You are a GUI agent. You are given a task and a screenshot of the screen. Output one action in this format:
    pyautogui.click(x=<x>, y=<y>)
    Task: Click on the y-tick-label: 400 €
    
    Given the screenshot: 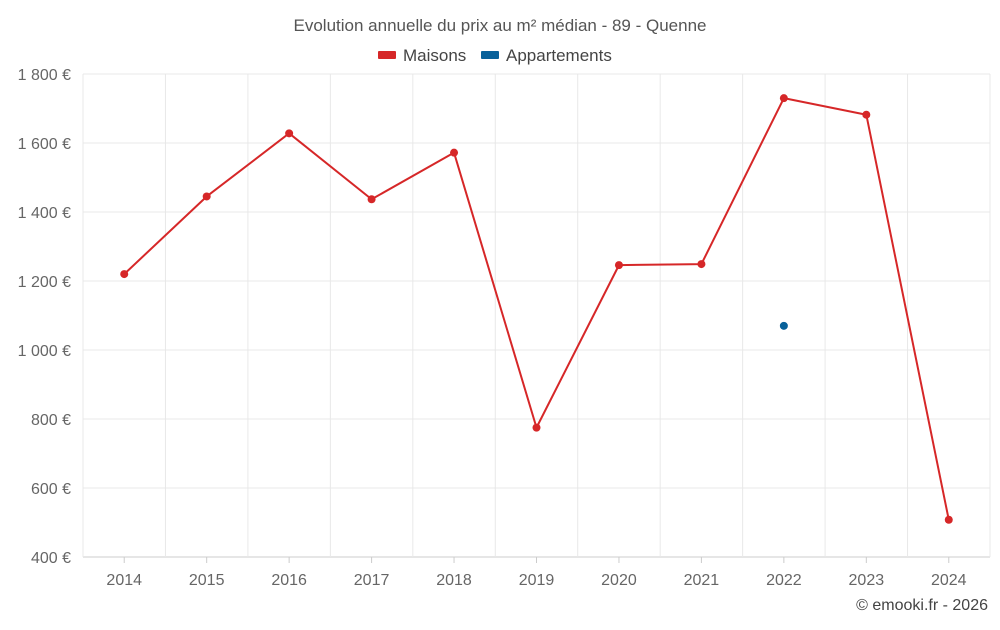 What is the action you would take?
    pyautogui.click(x=51, y=558)
    